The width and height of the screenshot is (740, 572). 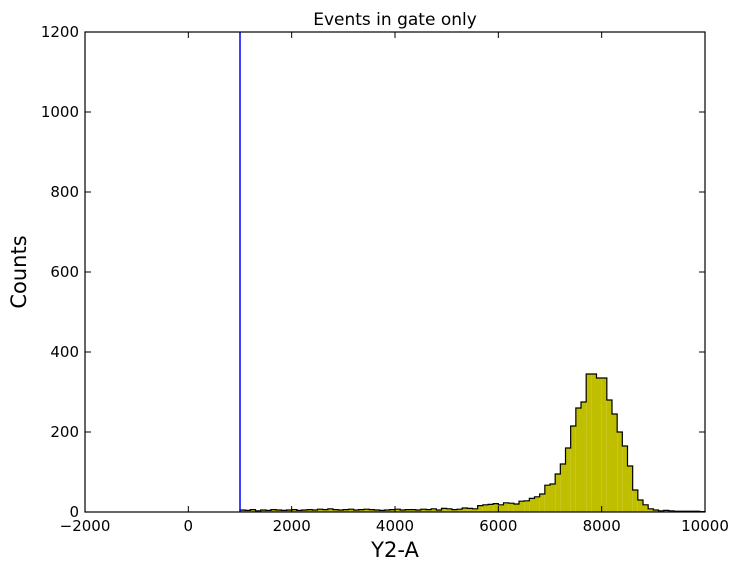 I want to click on y-tick-label: 0, so click(x=74, y=512).